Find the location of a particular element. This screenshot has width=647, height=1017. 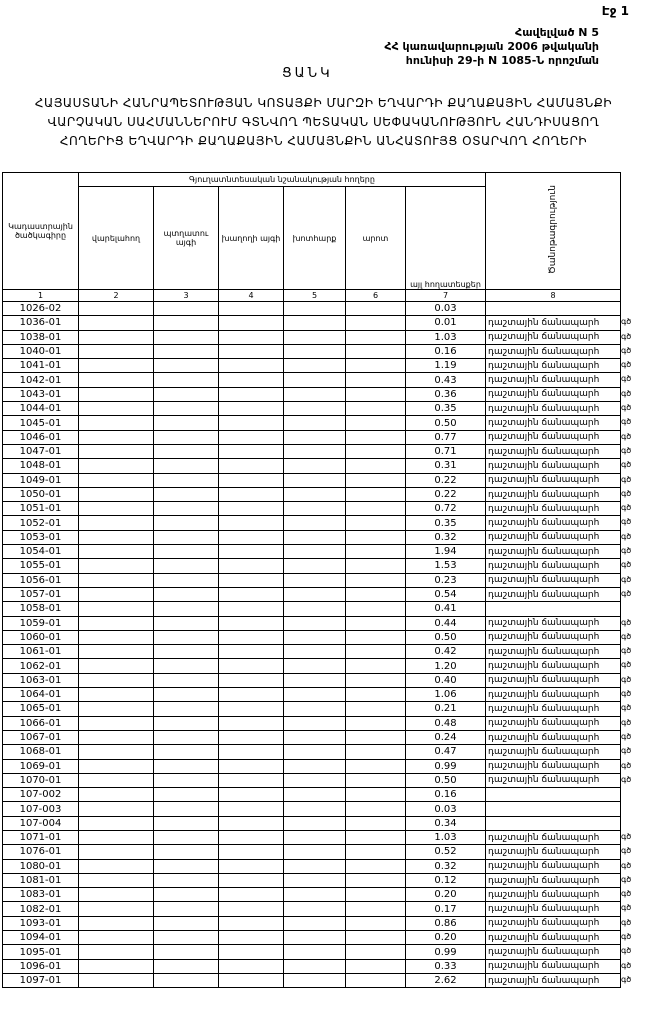

other-land-area: 1.94 is located at coordinates (445, 552).